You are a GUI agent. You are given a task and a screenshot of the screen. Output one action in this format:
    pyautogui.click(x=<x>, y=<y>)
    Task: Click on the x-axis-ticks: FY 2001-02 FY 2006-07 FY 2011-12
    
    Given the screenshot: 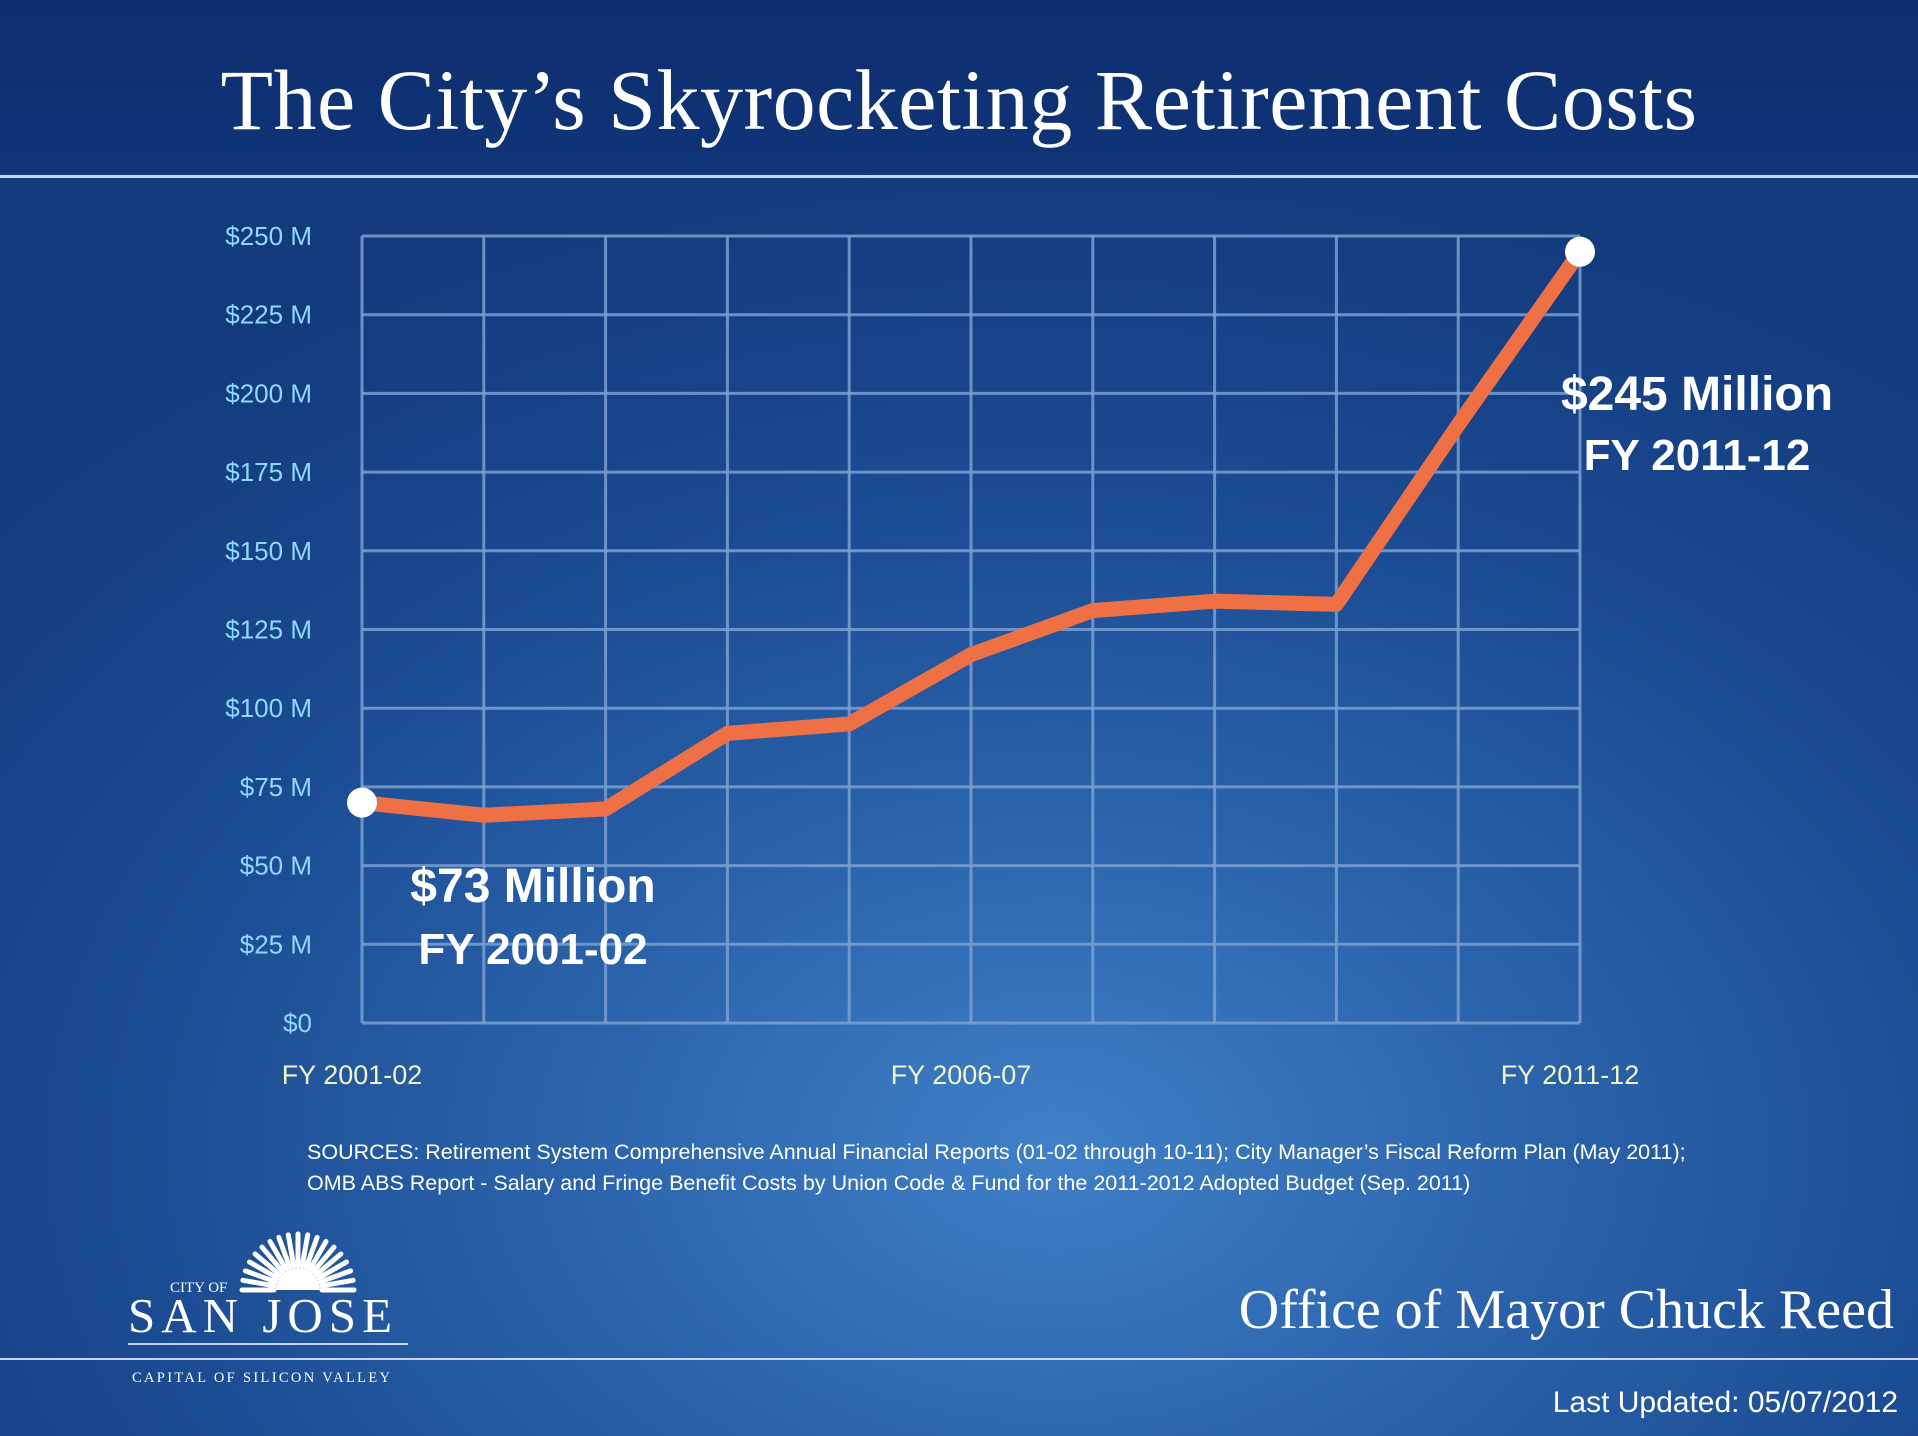 What is the action you would take?
    pyautogui.click(x=961, y=1075)
    